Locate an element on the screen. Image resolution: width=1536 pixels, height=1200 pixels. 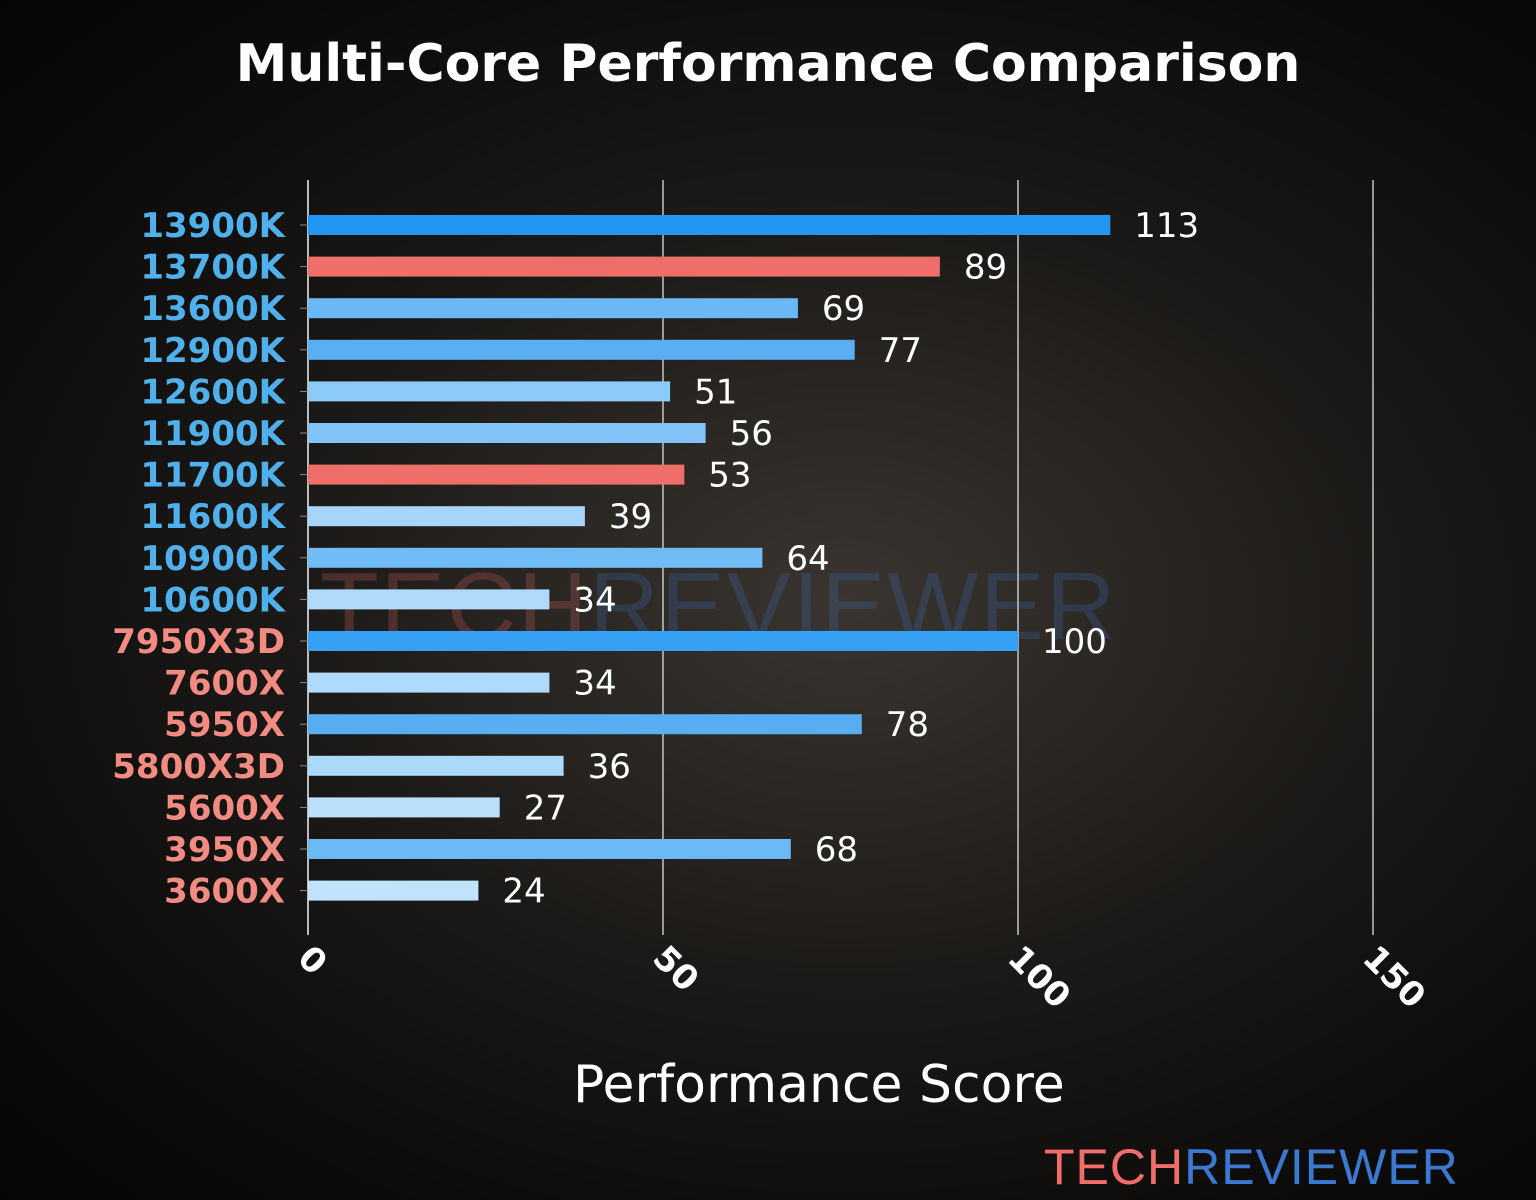
data-label: 100 is located at coordinates (1074, 642).